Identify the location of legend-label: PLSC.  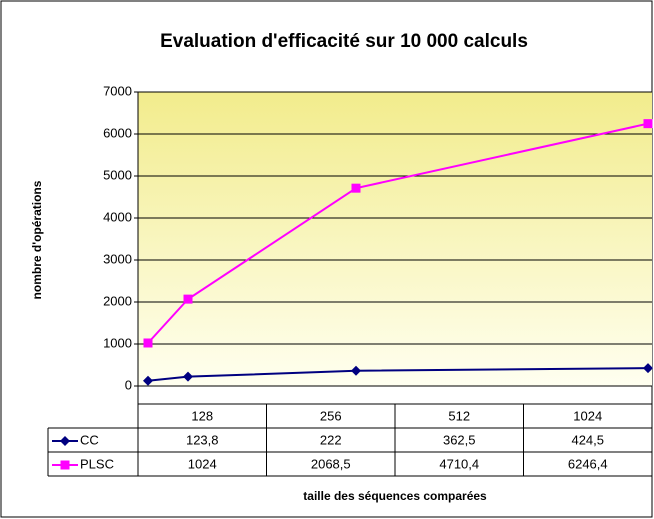
(97, 463).